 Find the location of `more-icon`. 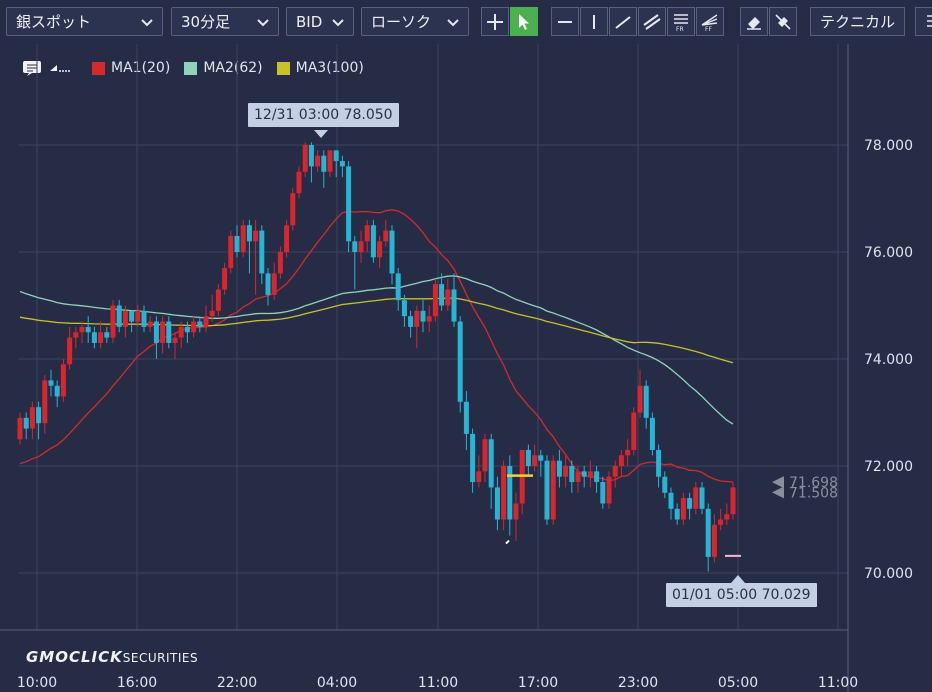

more-icon is located at coordinates (929, 20).